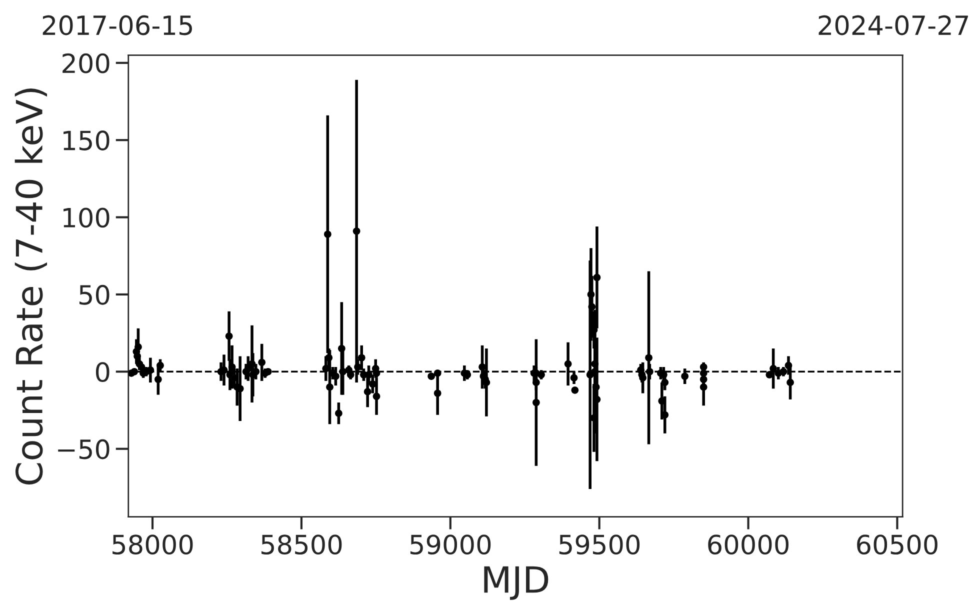  Describe the element at coordinates (599, 544) in the screenshot. I see `x-tick-label: 59500` at that location.